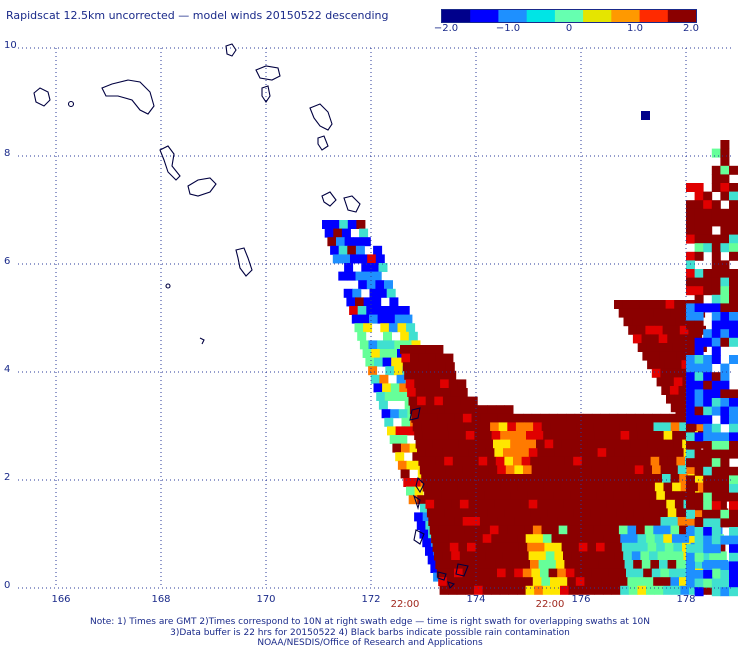 Image resolution: width=740 pixels, height=650 pixels. What do you see at coordinates (654, 16) in the screenshot?
I see `colorbar-segment` at bounding box center [654, 16].